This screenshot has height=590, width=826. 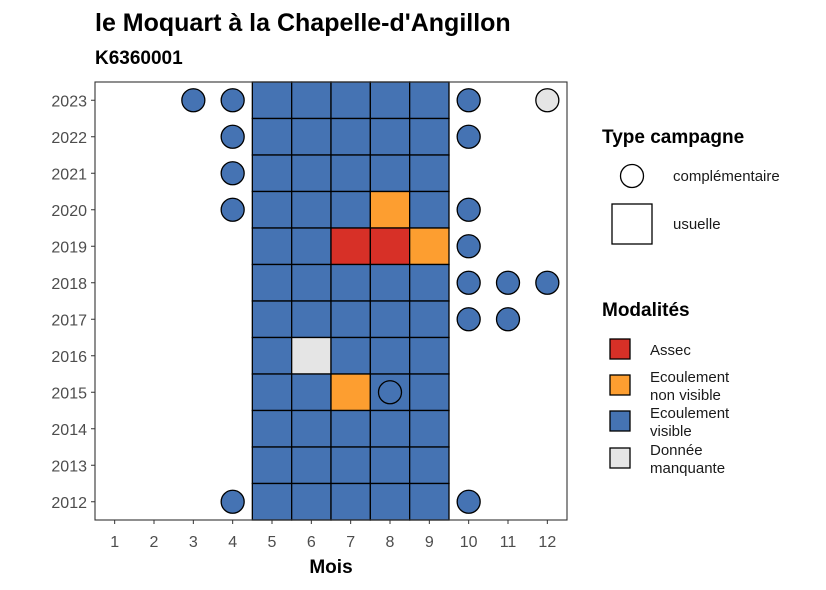 What do you see at coordinates (620, 421) in the screenshot?
I see `legend-swatch-visible` at bounding box center [620, 421].